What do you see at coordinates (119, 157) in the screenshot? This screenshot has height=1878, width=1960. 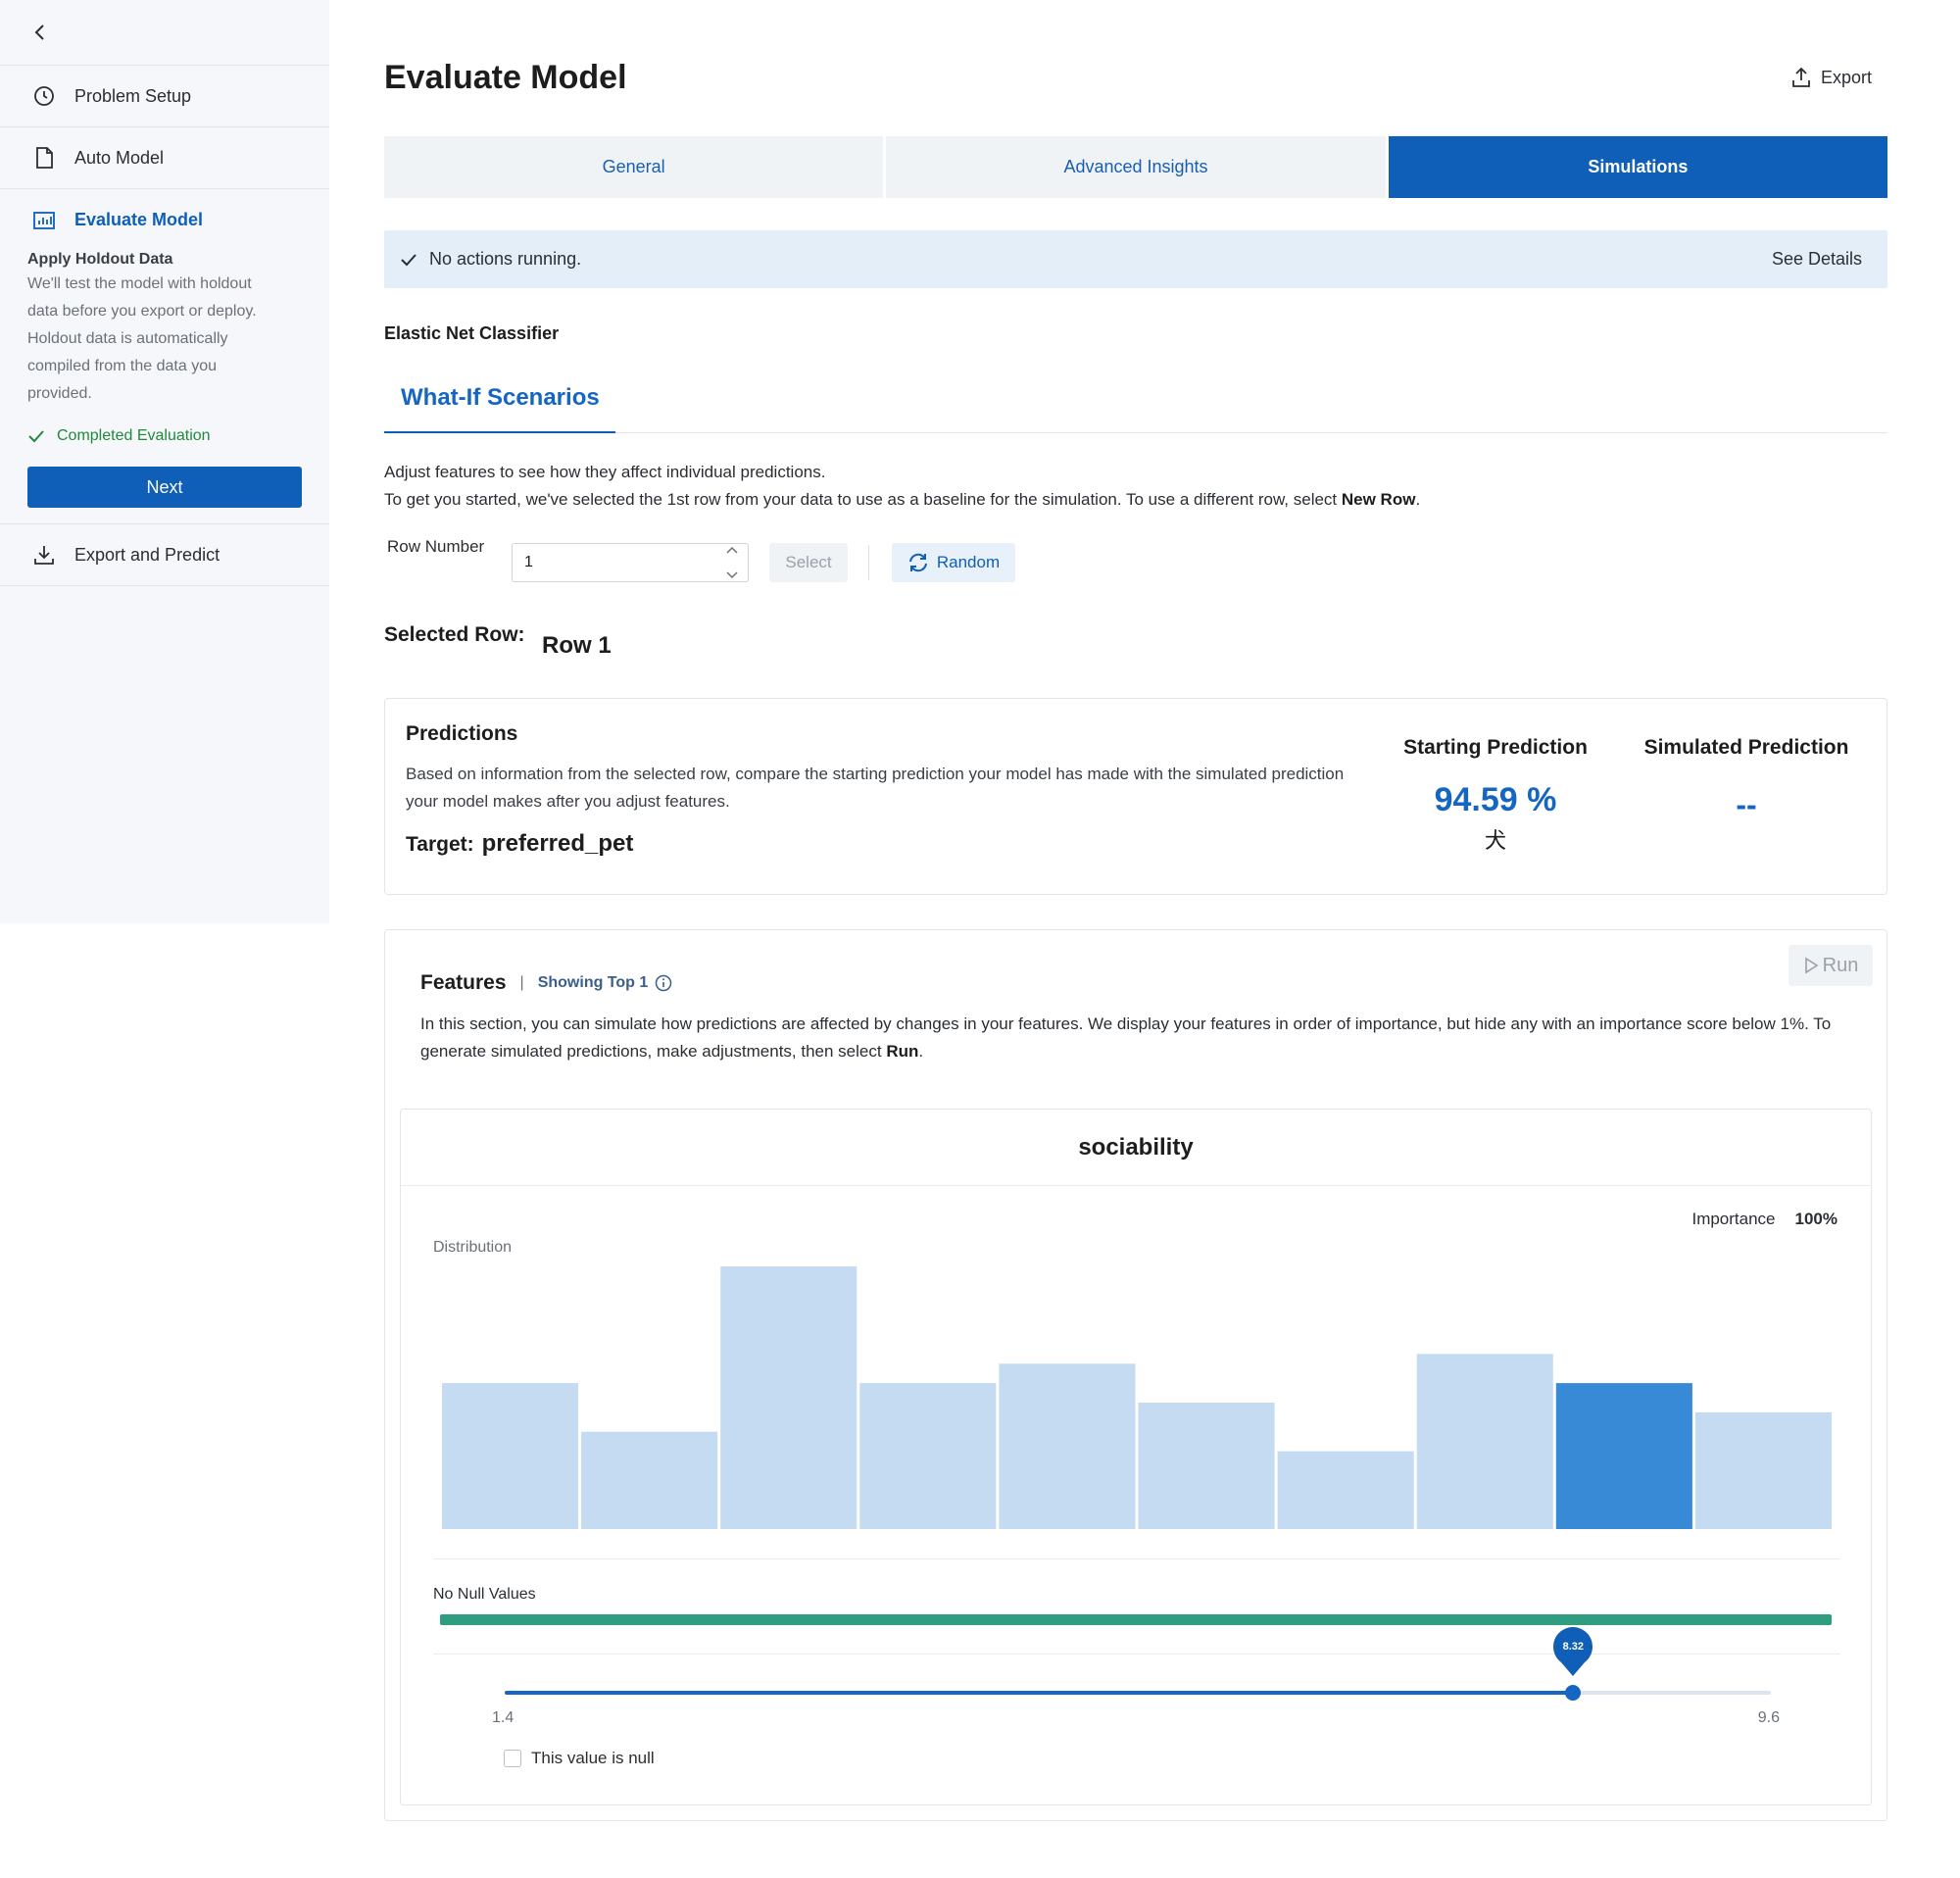 I see `sidebar-item-label: Auto Model` at bounding box center [119, 157].